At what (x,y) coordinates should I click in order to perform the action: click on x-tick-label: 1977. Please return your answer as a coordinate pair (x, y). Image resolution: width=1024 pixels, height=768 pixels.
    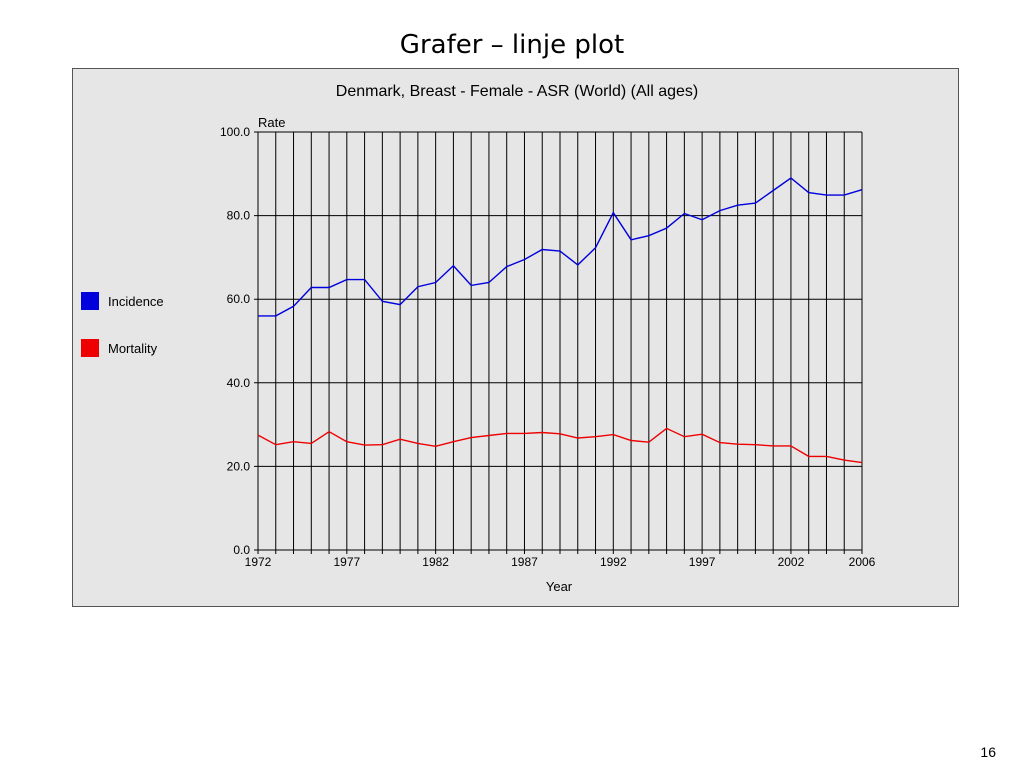
    Looking at the image, I should click on (346, 562).